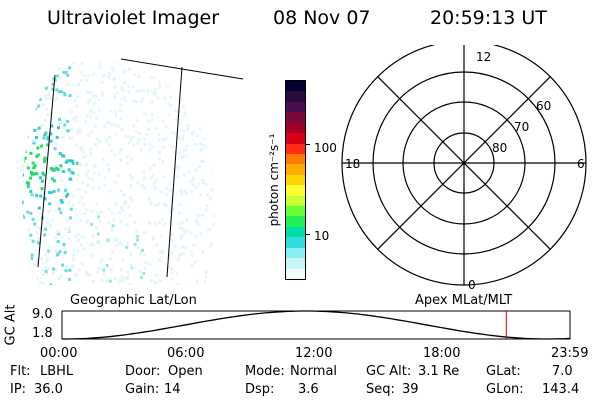  Describe the element at coordinates (521, 127) in the screenshot. I see `lat-label-70: 70` at that location.